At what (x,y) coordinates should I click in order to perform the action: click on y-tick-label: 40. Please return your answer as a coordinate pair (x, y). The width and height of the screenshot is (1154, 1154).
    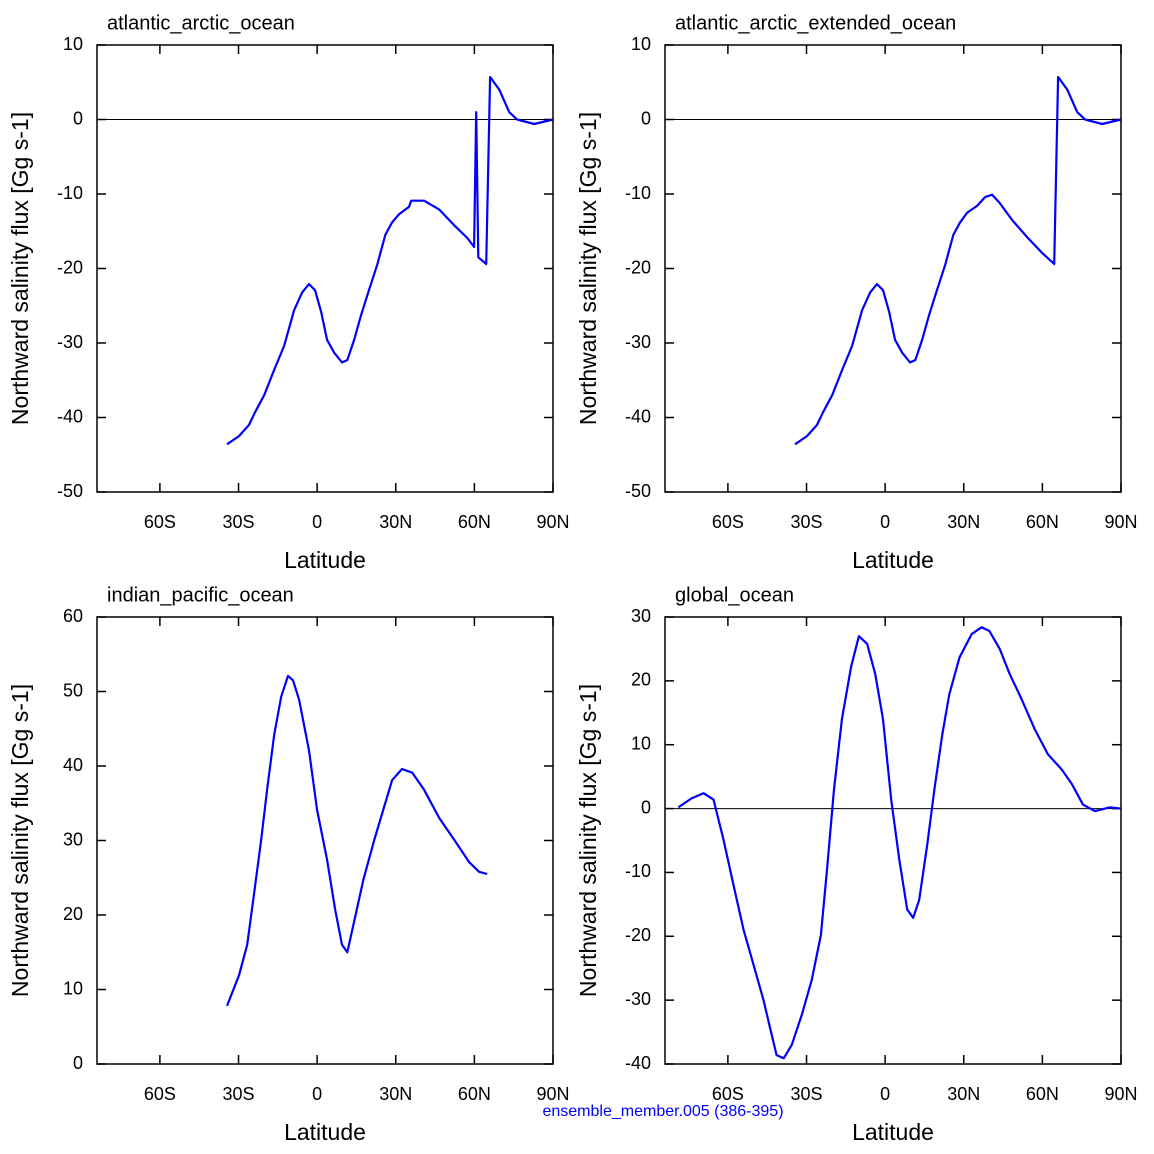
    Looking at the image, I should click on (73, 765).